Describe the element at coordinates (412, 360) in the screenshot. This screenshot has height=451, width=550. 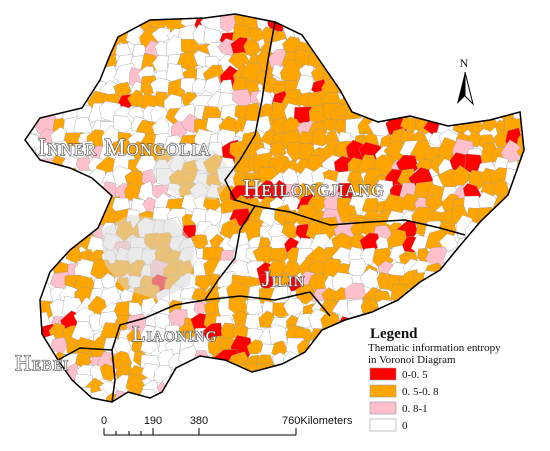
I see `legend-subtitle-line2: in Voronoi Diagram` at that location.